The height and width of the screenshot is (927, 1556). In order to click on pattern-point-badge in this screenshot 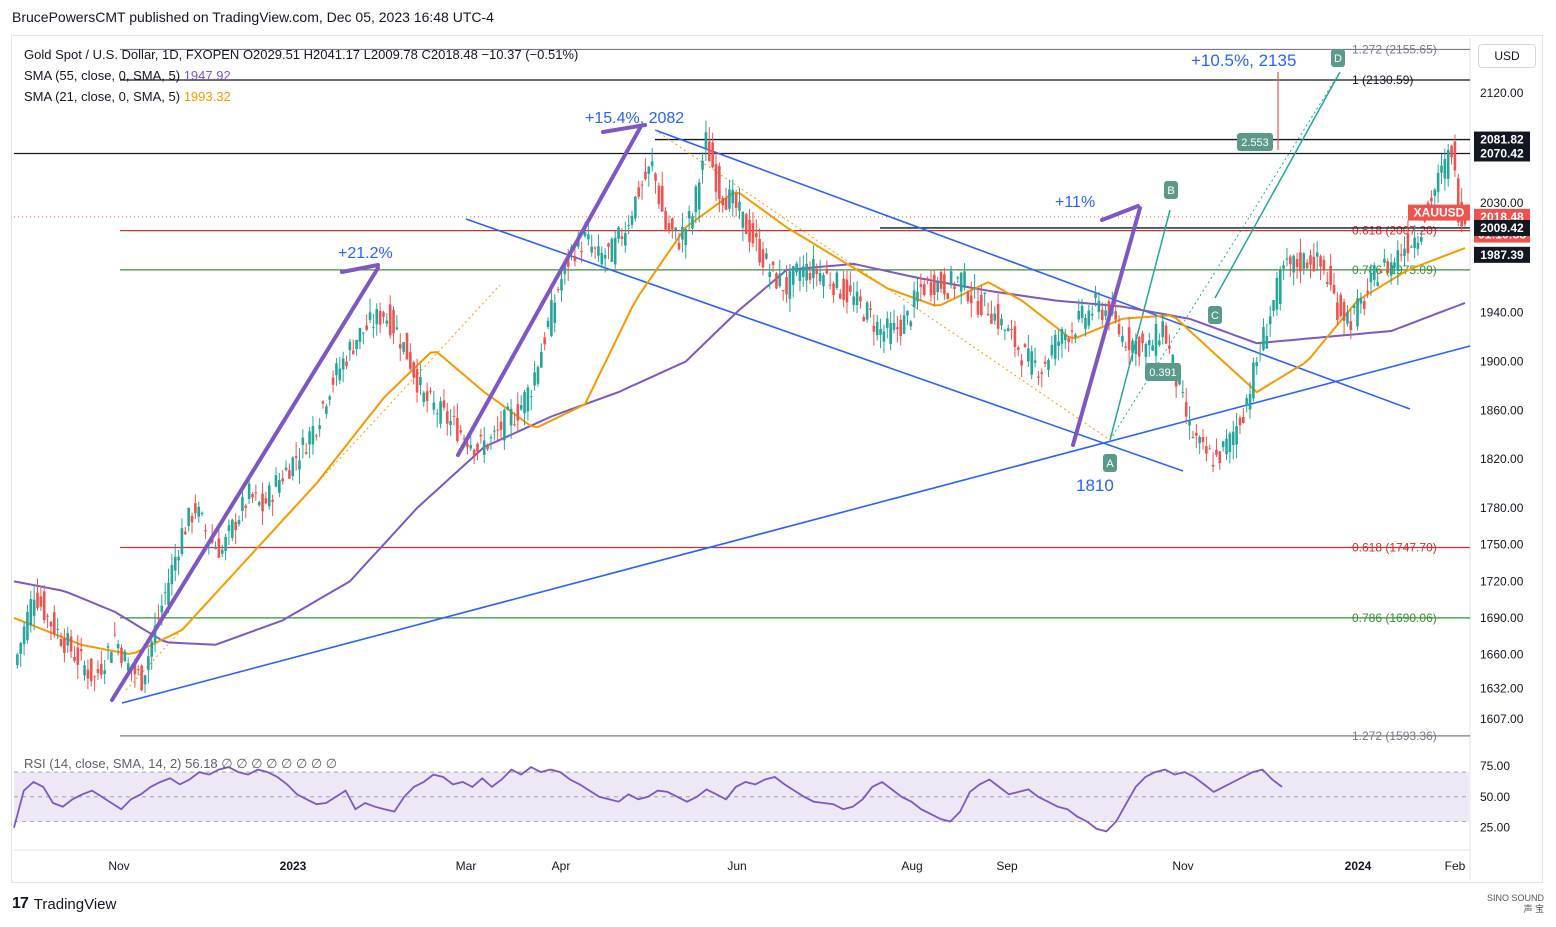, I will do `click(1338, 58)`.